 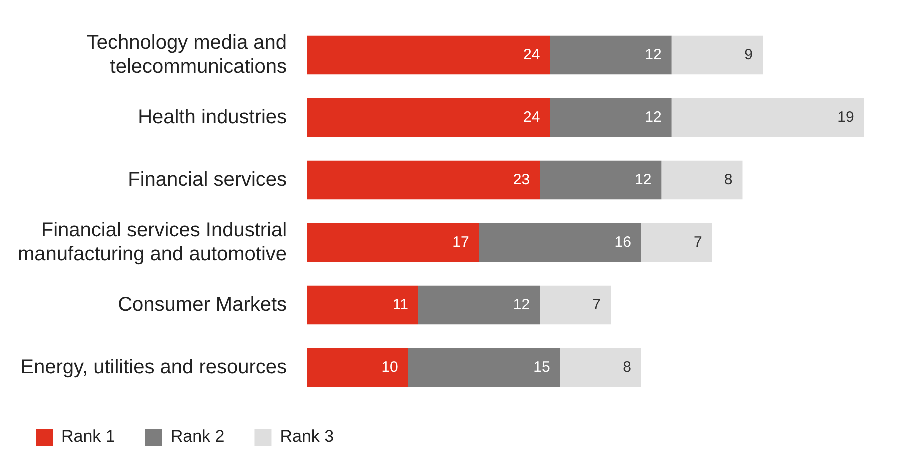 I want to click on y-tick-label: Health industries, so click(x=213, y=117).